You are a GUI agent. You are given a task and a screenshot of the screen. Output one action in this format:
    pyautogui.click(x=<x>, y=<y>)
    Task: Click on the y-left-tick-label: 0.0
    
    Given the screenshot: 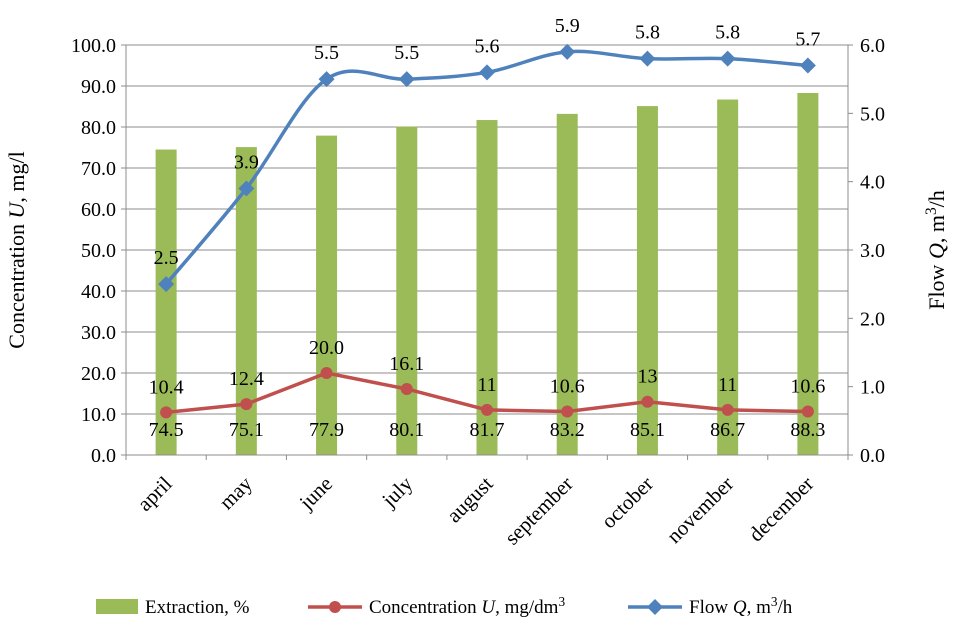 What is the action you would take?
    pyautogui.click(x=103, y=456)
    